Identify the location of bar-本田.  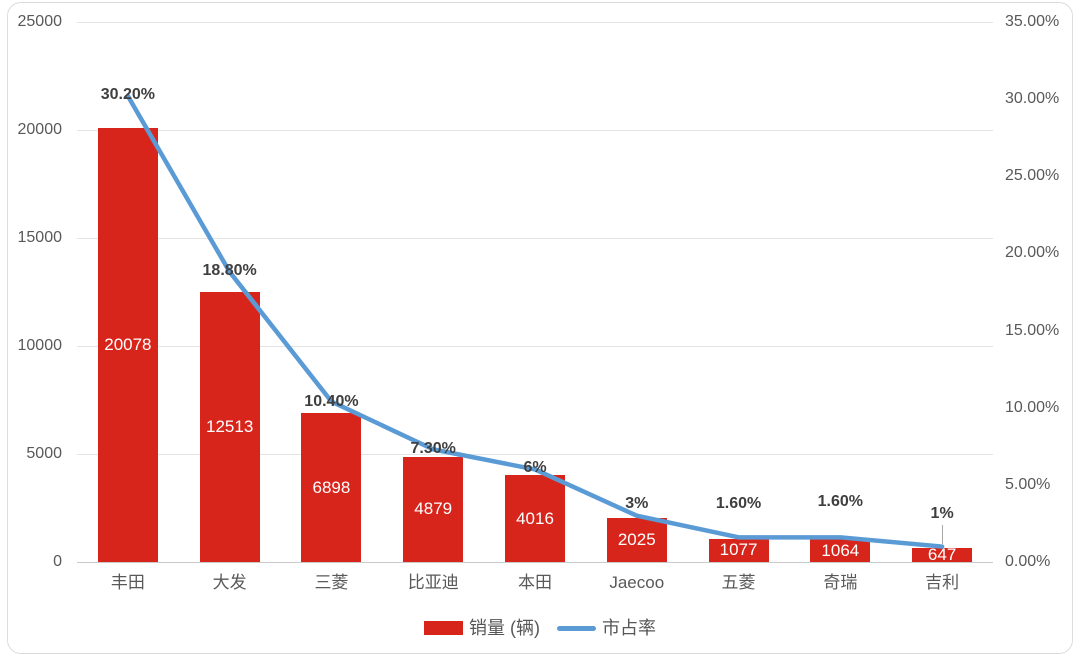
(535, 518).